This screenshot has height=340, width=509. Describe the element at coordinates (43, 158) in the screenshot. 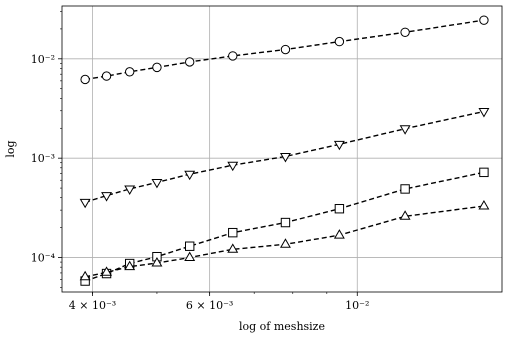

I see `y-tick-label: 10⁻³` at that location.